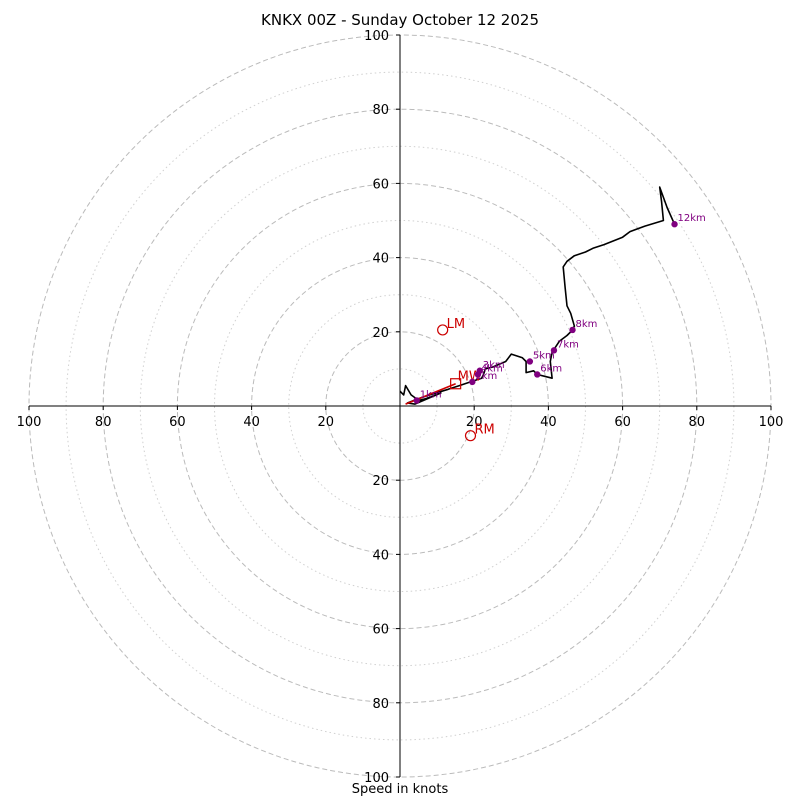 This screenshot has height=800, width=800. I want to click on height-label-7km: 7km, so click(568, 344).